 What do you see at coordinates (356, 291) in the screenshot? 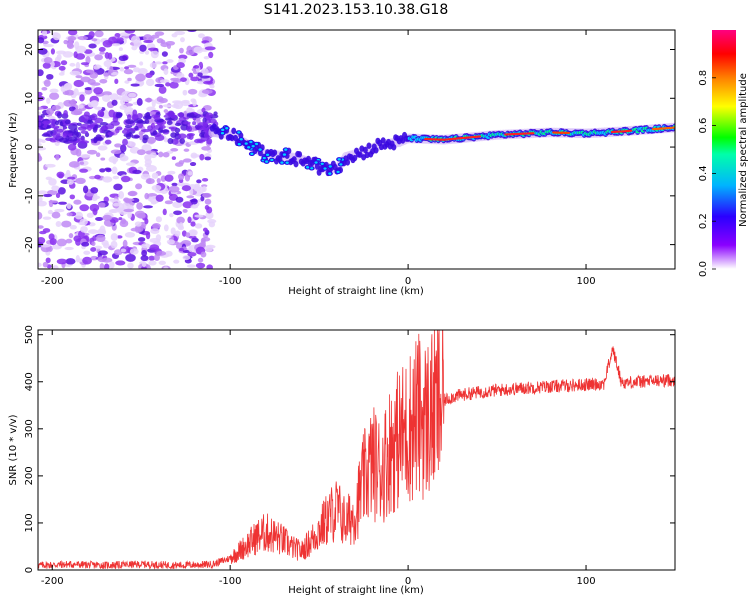
I see `top-x-axis-label: Height of straight line (km)` at bounding box center [356, 291].